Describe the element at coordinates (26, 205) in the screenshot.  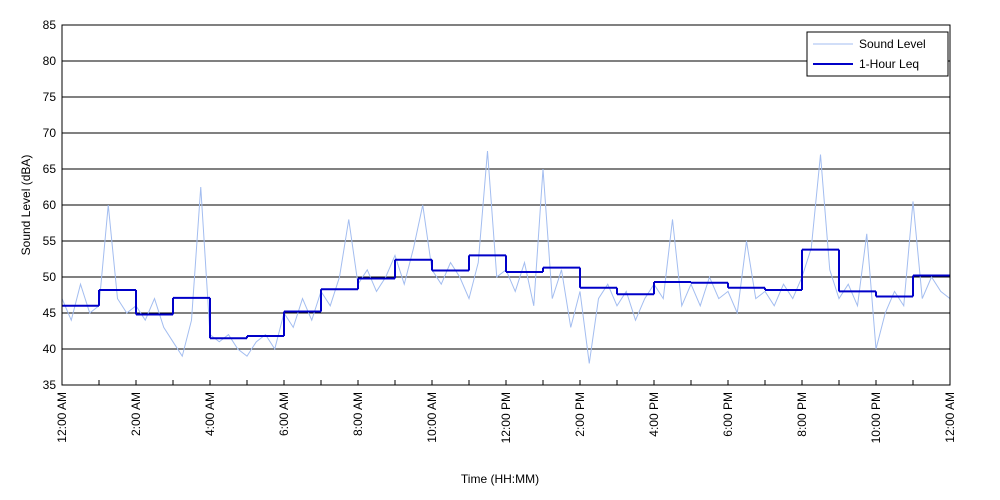
I see `y-axis-label: Sound Level (dBA)` at that location.